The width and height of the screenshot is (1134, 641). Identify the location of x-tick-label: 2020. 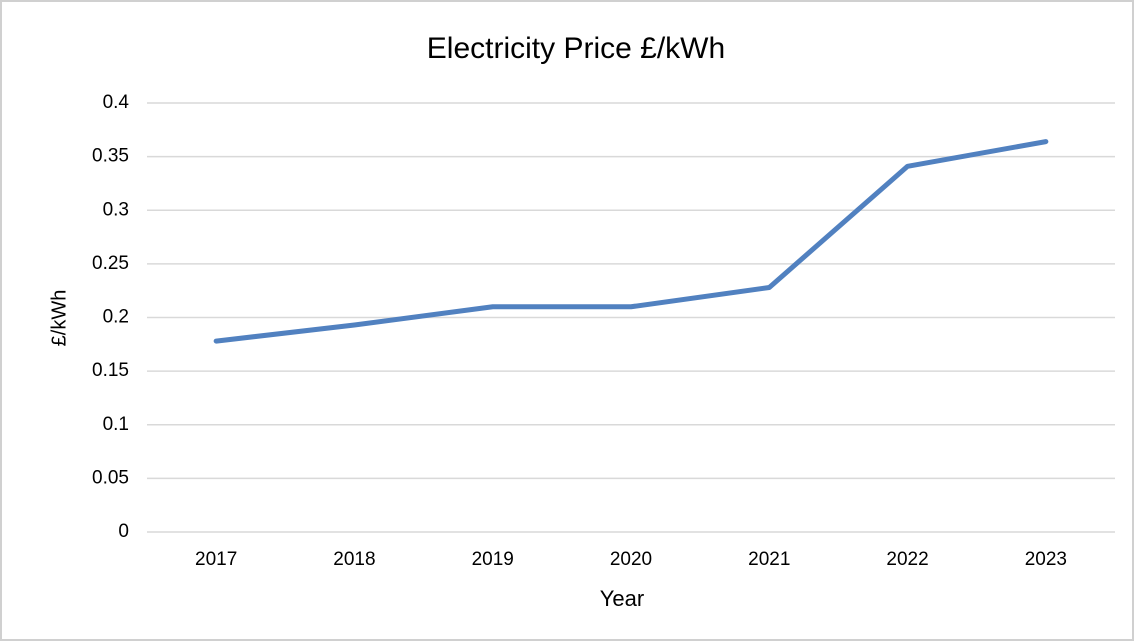
(631, 559).